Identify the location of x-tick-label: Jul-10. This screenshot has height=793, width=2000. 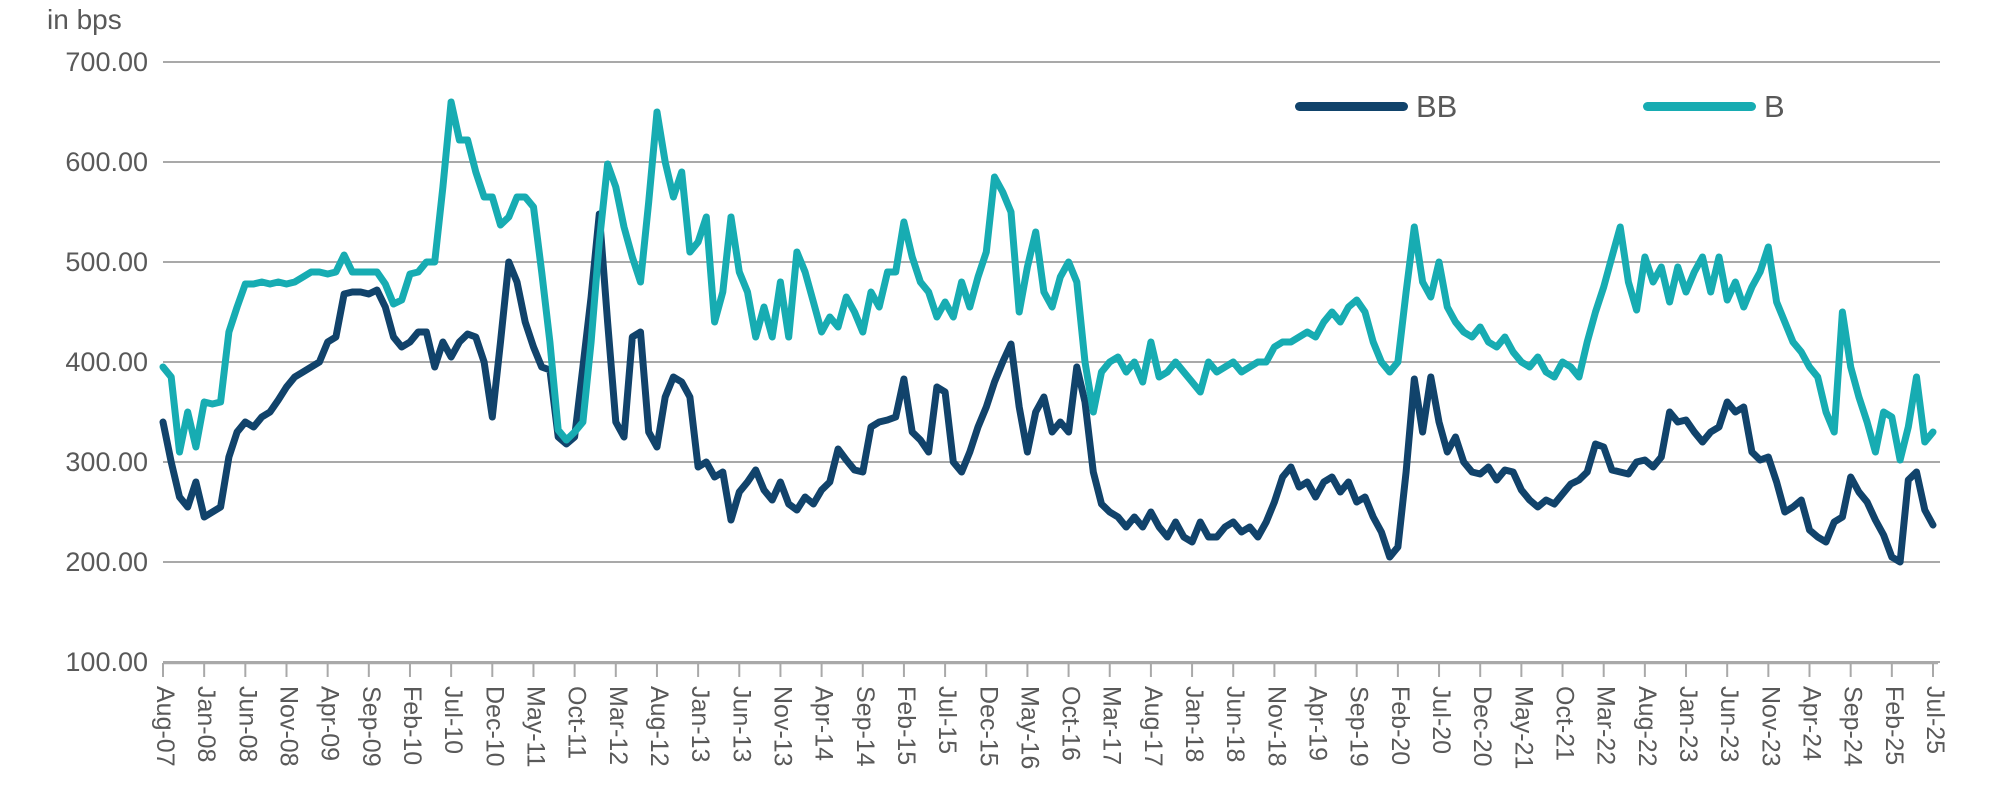
(453, 720).